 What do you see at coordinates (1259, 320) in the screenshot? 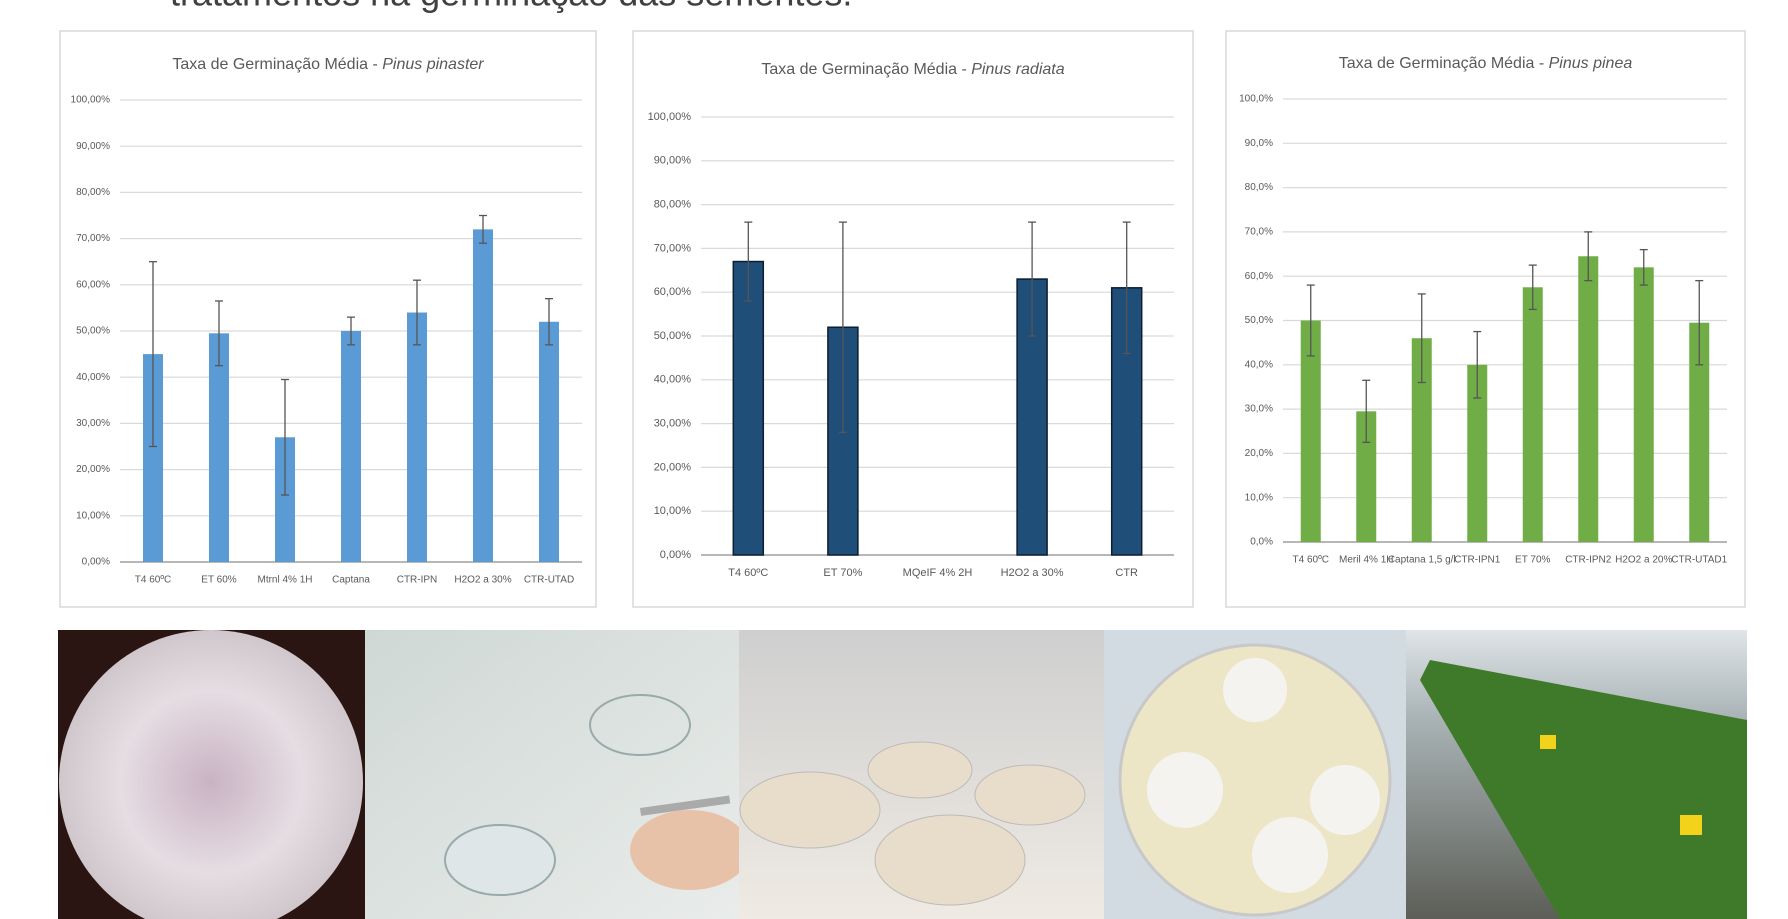
I see `y-tick-label: 50,0%` at bounding box center [1259, 320].